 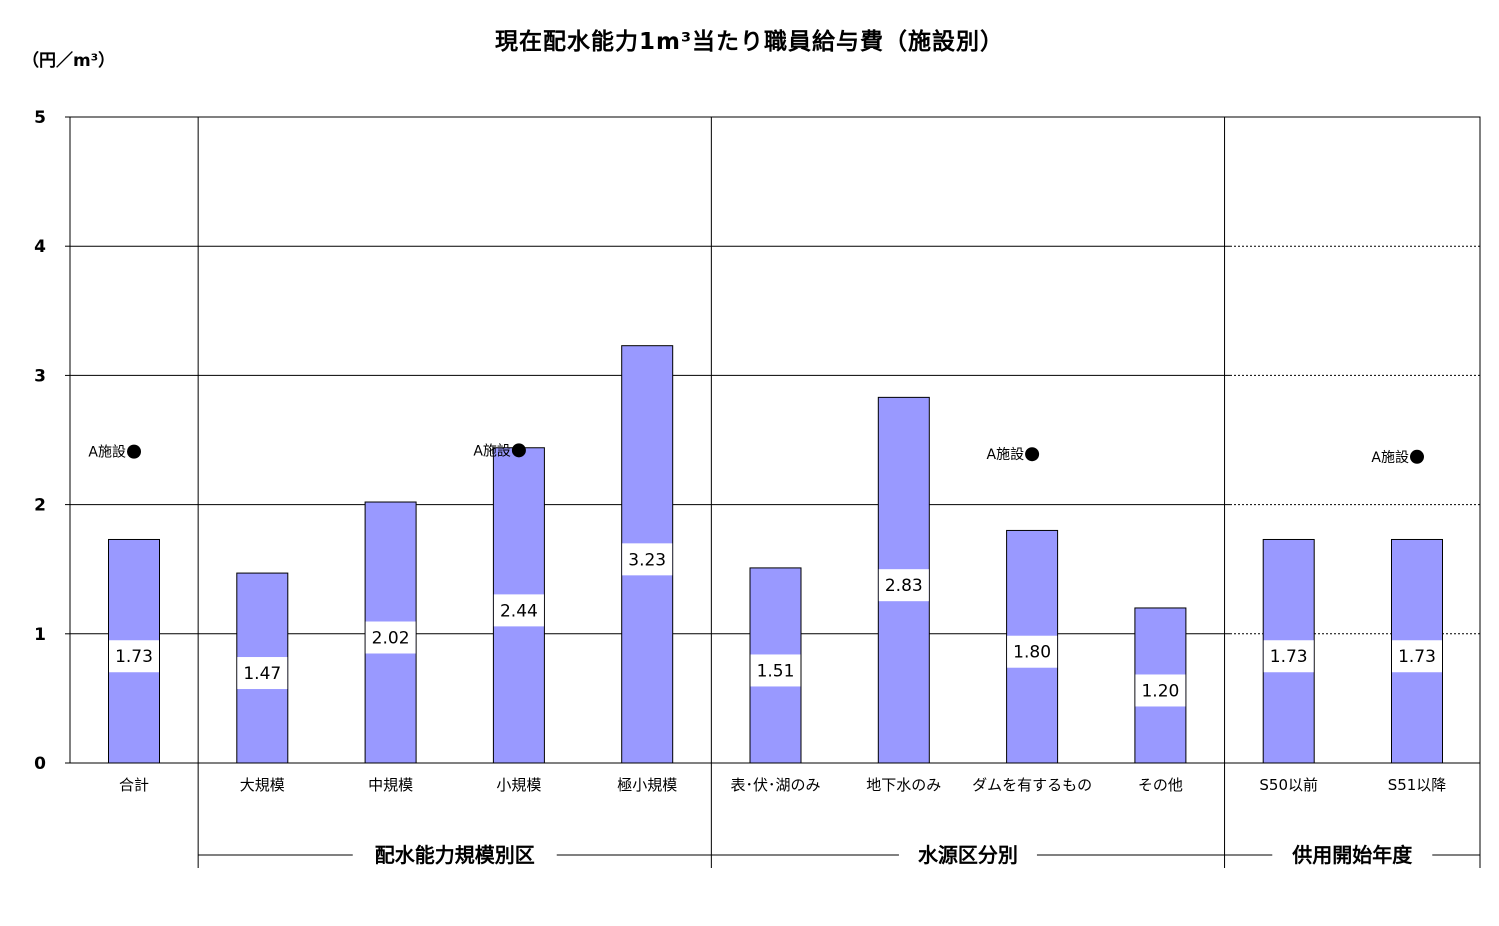 I want to click on data-label: 1.20, so click(x=1160, y=691).